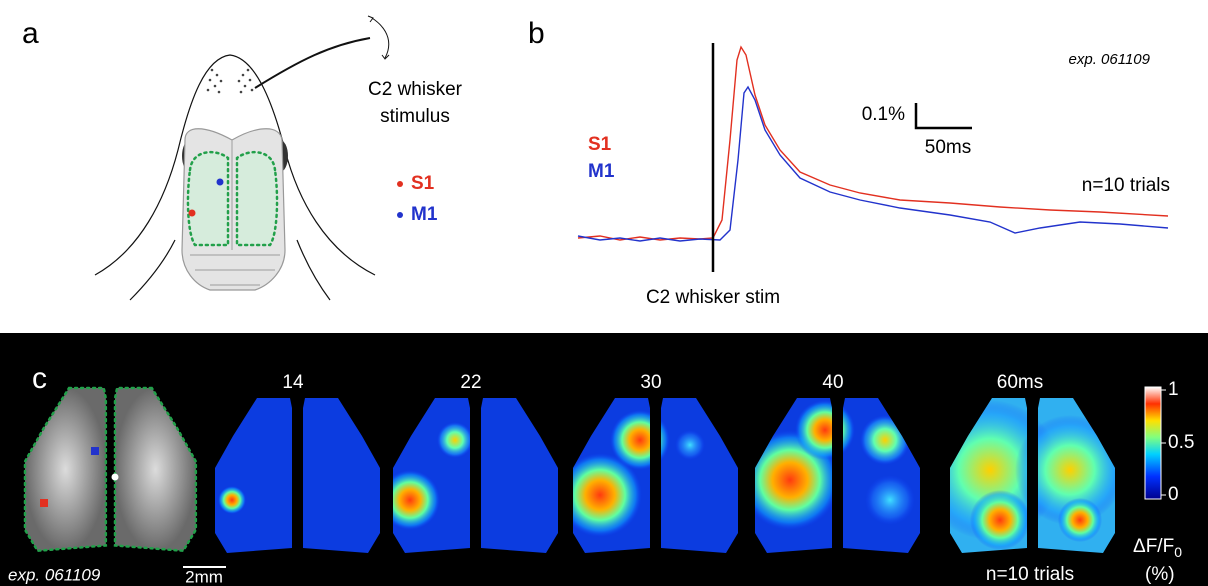 The height and width of the screenshot is (586, 1208). Describe the element at coordinates (30, 33) in the screenshot. I see `panel-label: a` at that location.